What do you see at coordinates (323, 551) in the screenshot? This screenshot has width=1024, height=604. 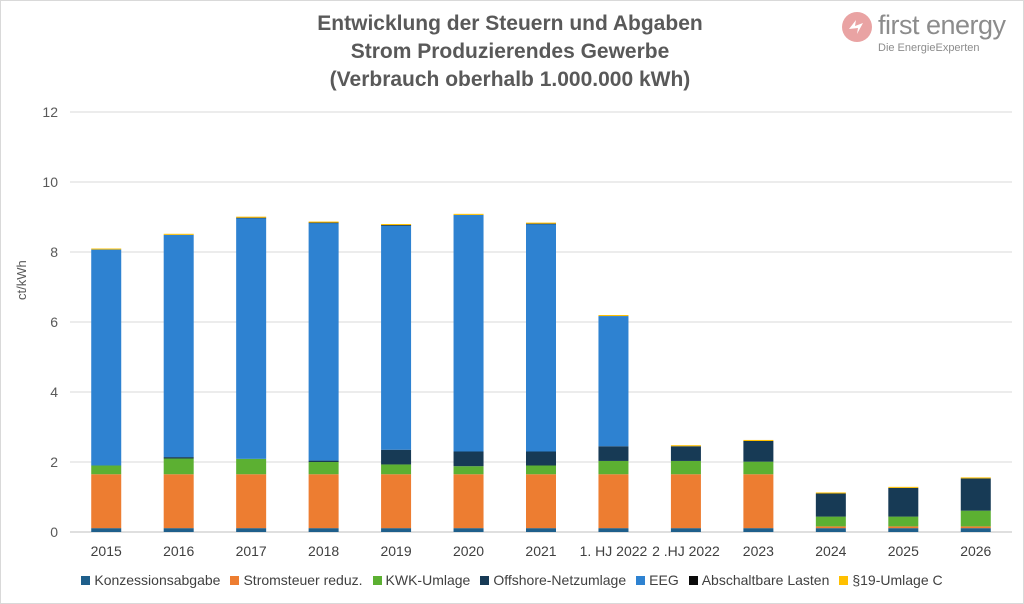 I see `x-tick-label: 2018` at bounding box center [323, 551].